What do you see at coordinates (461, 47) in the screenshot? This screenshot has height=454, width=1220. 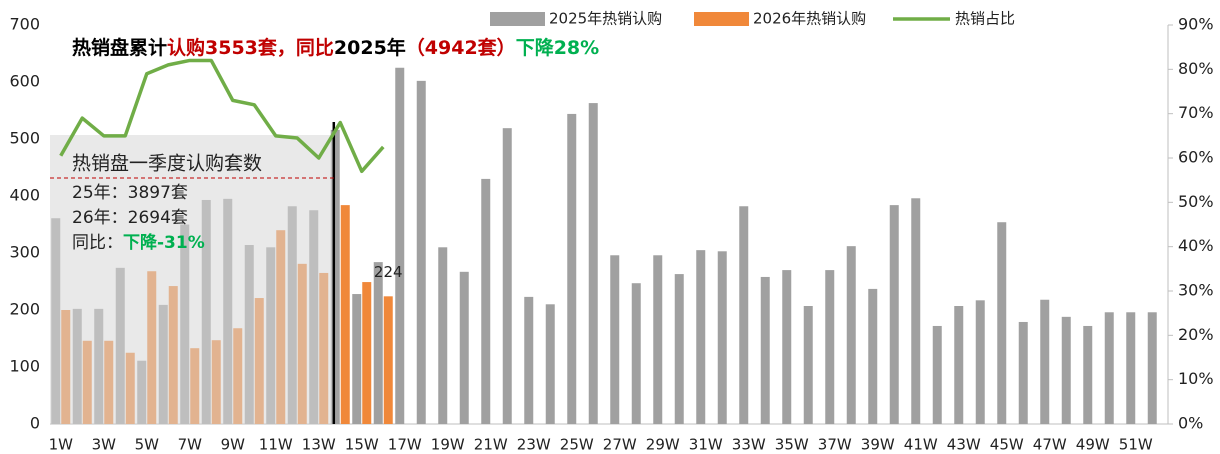 I see `title-part: （4942套）` at bounding box center [461, 47].